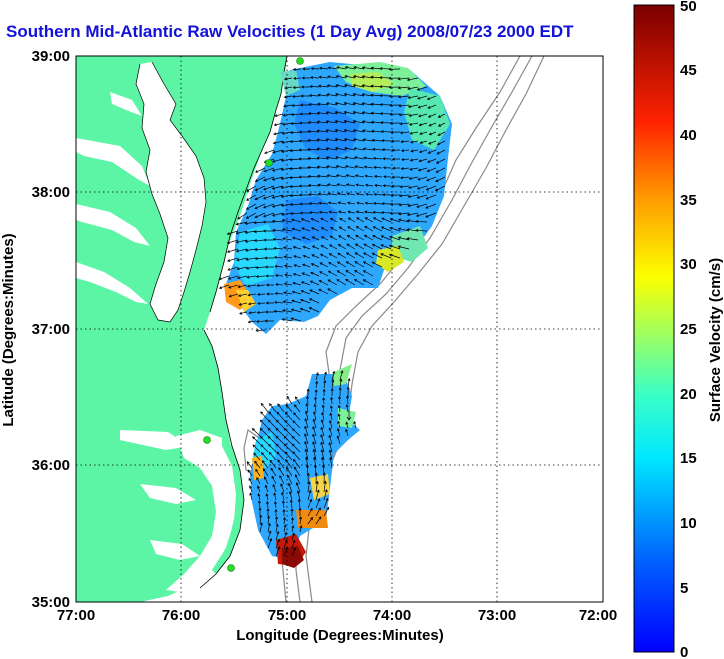  Describe the element at coordinates (51, 192) in the screenshot. I see `y-tick-label: 38:00` at that location.